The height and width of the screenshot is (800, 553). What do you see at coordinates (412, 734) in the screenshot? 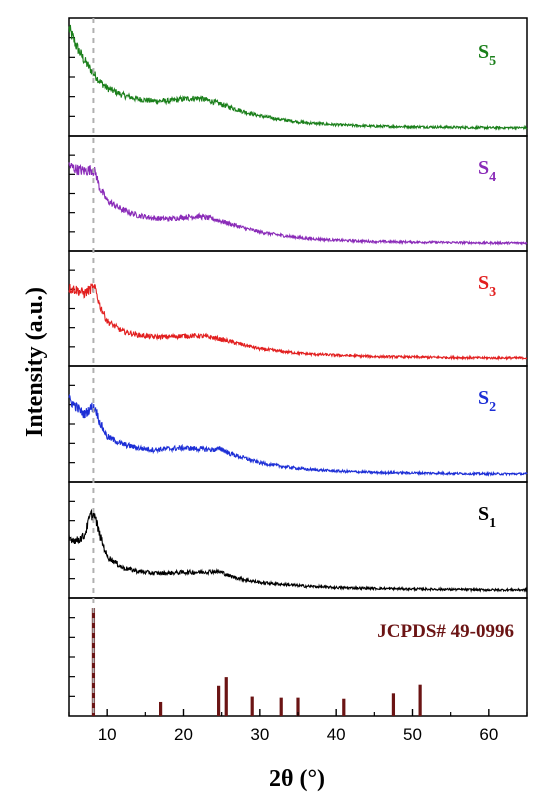
I see `x-tick-label: 50` at bounding box center [412, 734].